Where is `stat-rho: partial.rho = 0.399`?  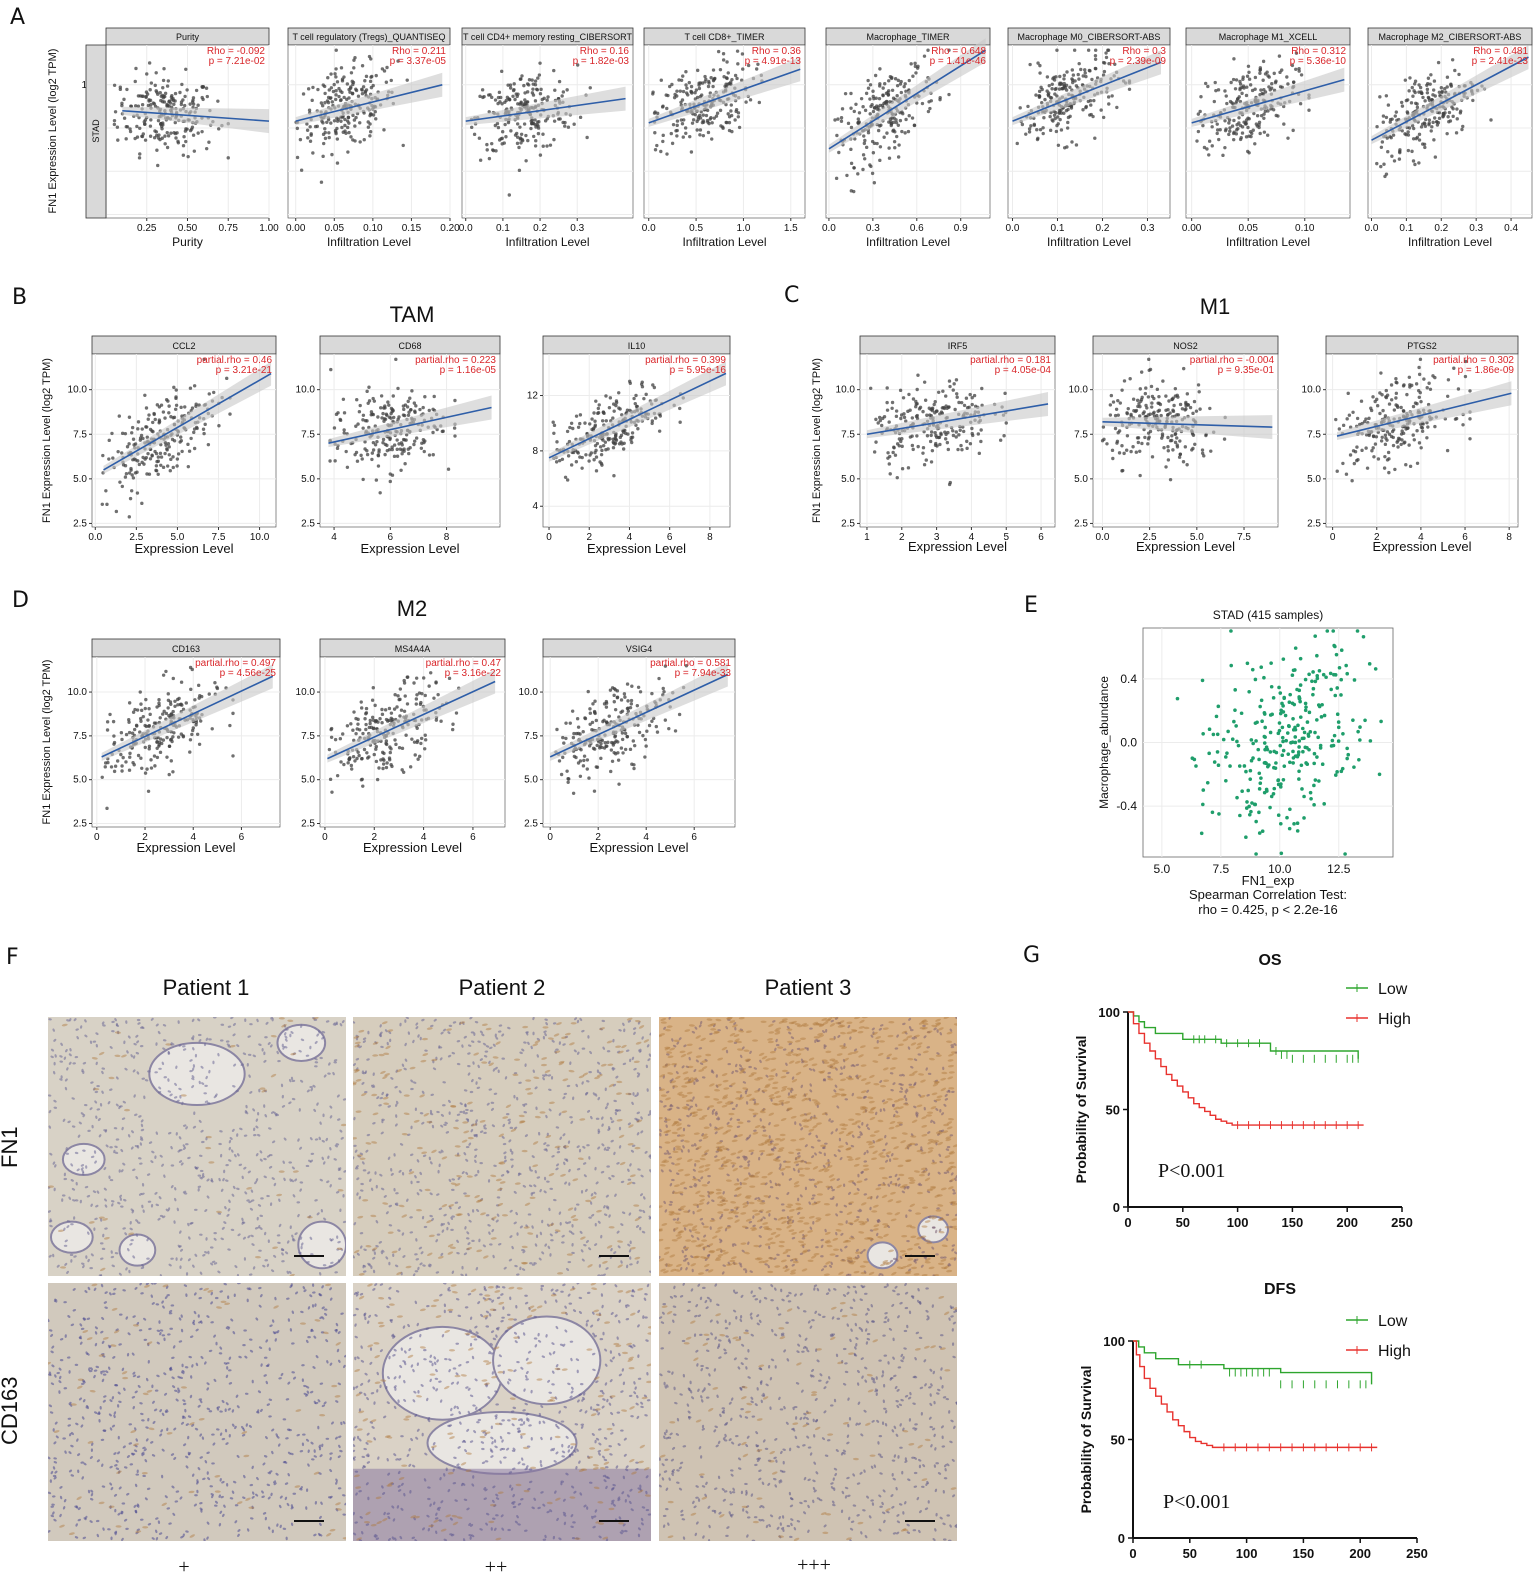
stat-rho: partial.rho = 0.399 is located at coordinates (685, 360).